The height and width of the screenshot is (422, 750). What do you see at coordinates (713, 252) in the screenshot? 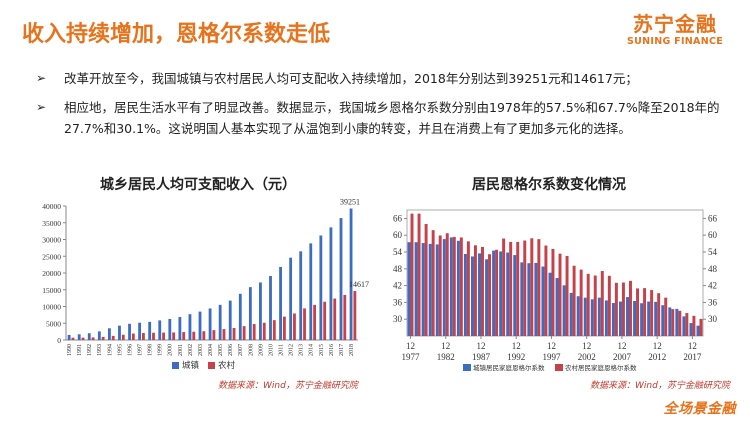
I see `y-tick-label-right: 54` at bounding box center [713, 252].